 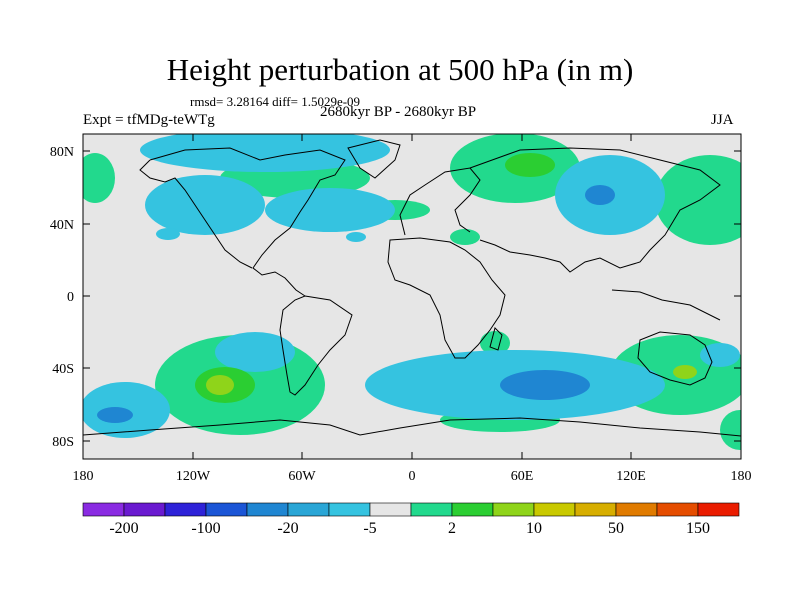 What do you see at coordinates (412, 427) in the screenshot?
I see `coastline-antarctica` at bounding box center [412, 427].